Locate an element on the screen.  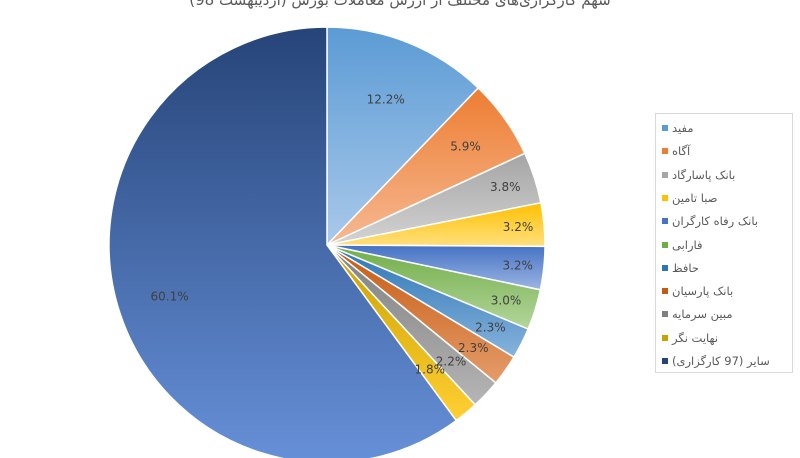
legend-label: صبا تامین is located at coordinates (695, 197).